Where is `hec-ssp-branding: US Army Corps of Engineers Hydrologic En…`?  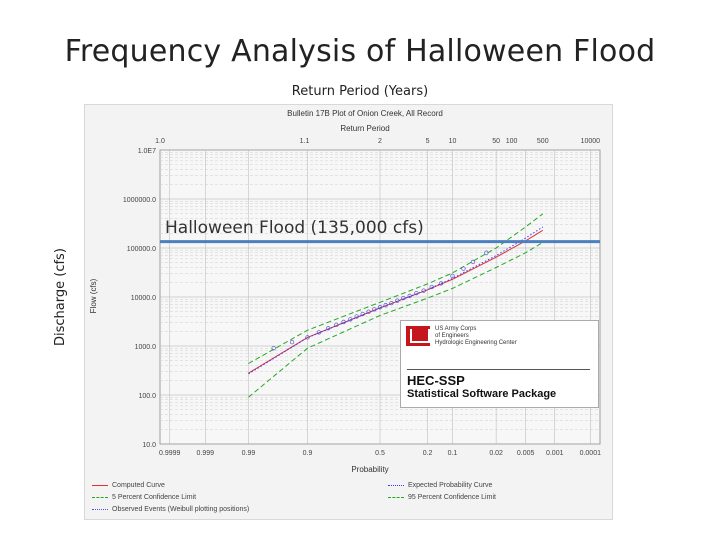
hec-ssp-branding: US Army Corps of Engineers Hydrologic En… is located at coordinates (499, 364).